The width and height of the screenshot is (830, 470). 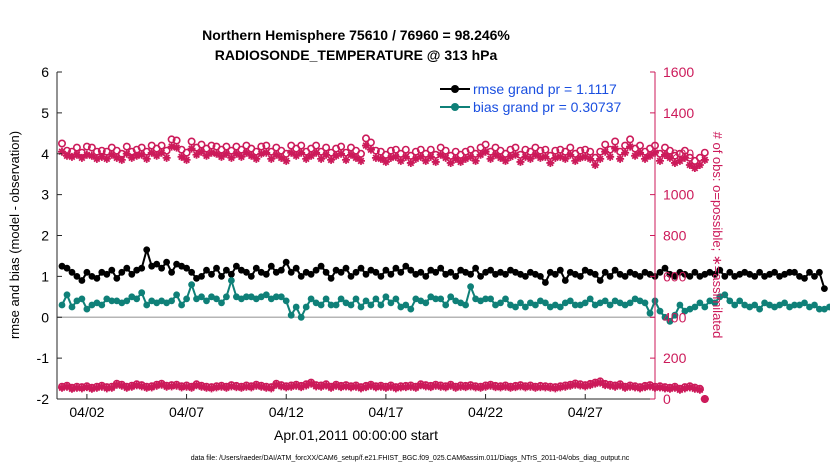 I want to click on y-tick-label-right: 600, so click(x=675, y=276).